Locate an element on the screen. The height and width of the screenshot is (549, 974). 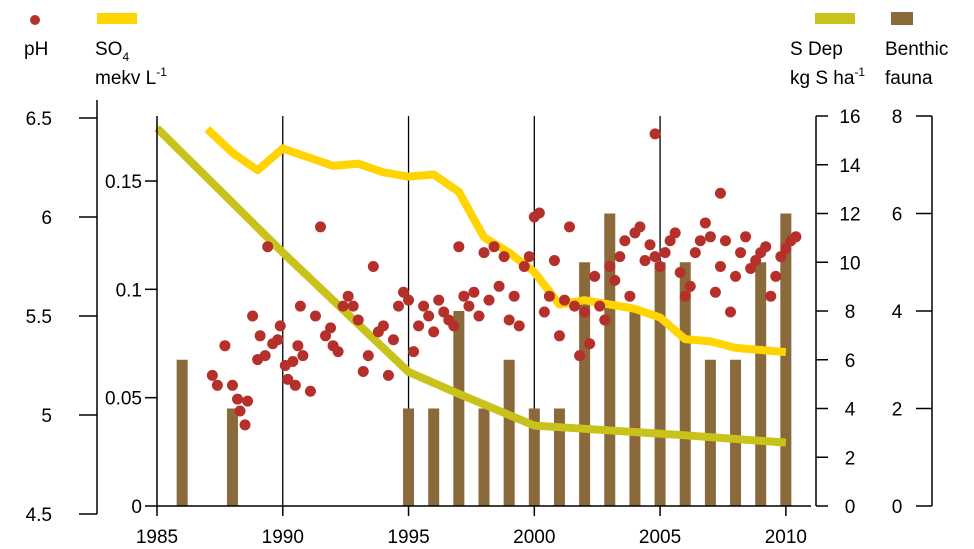
legend-benthic-label: Benthic is located at coordinates (916, 49).